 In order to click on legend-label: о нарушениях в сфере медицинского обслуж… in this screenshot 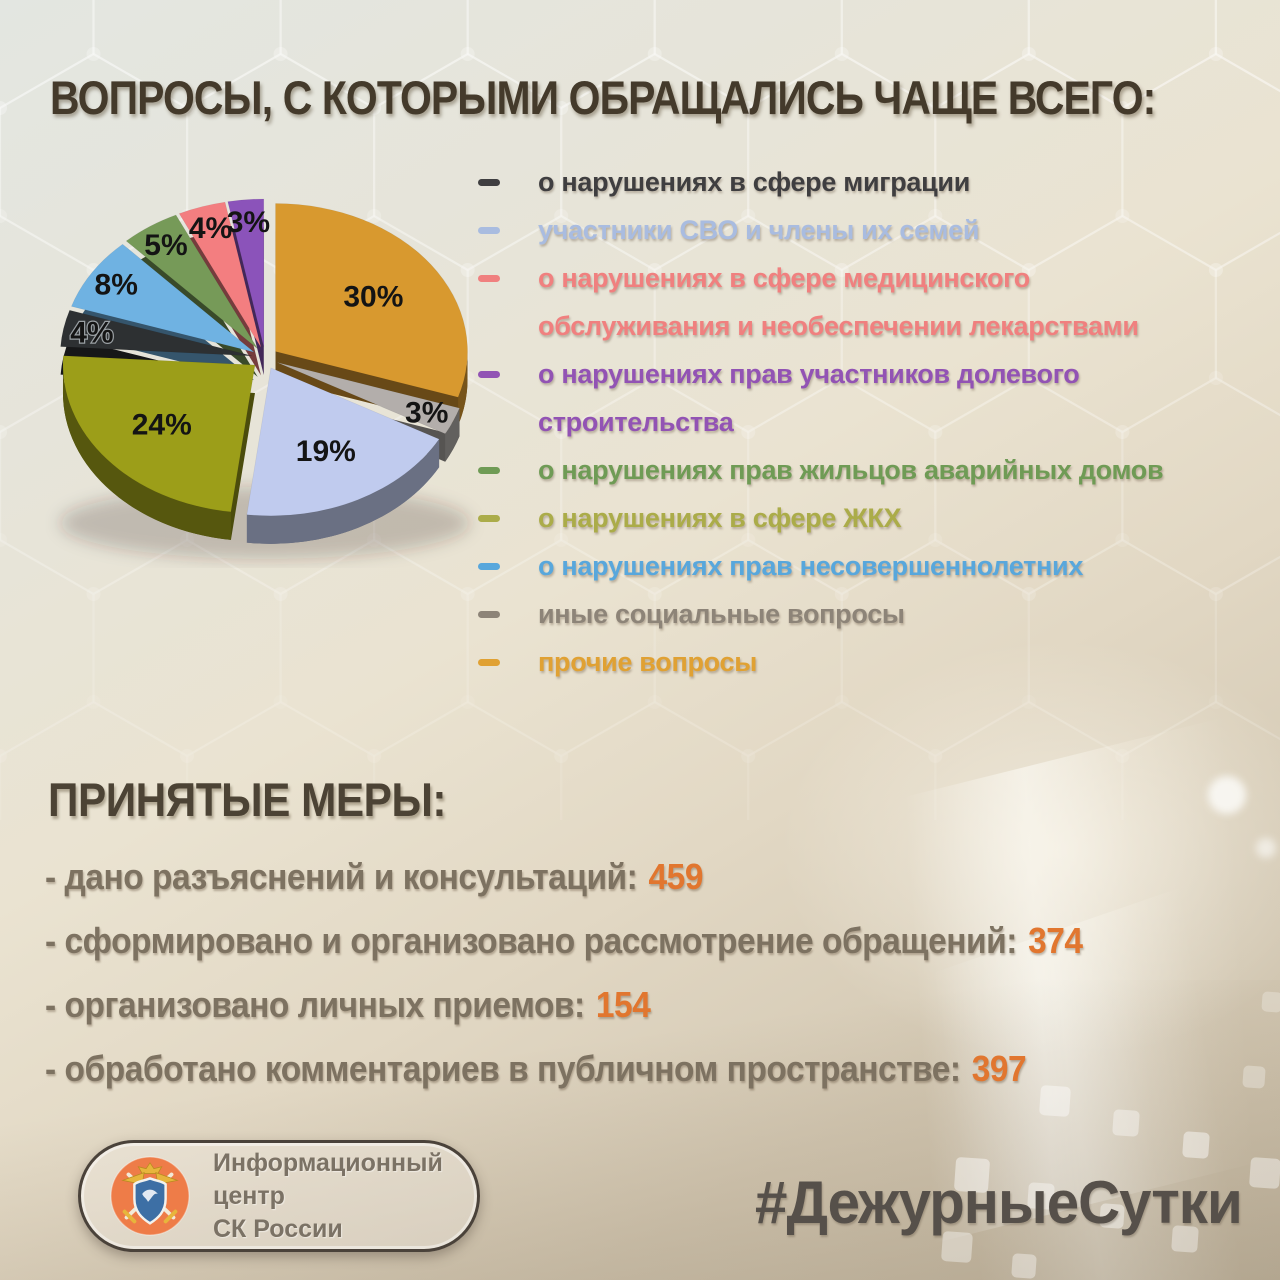, I will do `click(838, 302)`.